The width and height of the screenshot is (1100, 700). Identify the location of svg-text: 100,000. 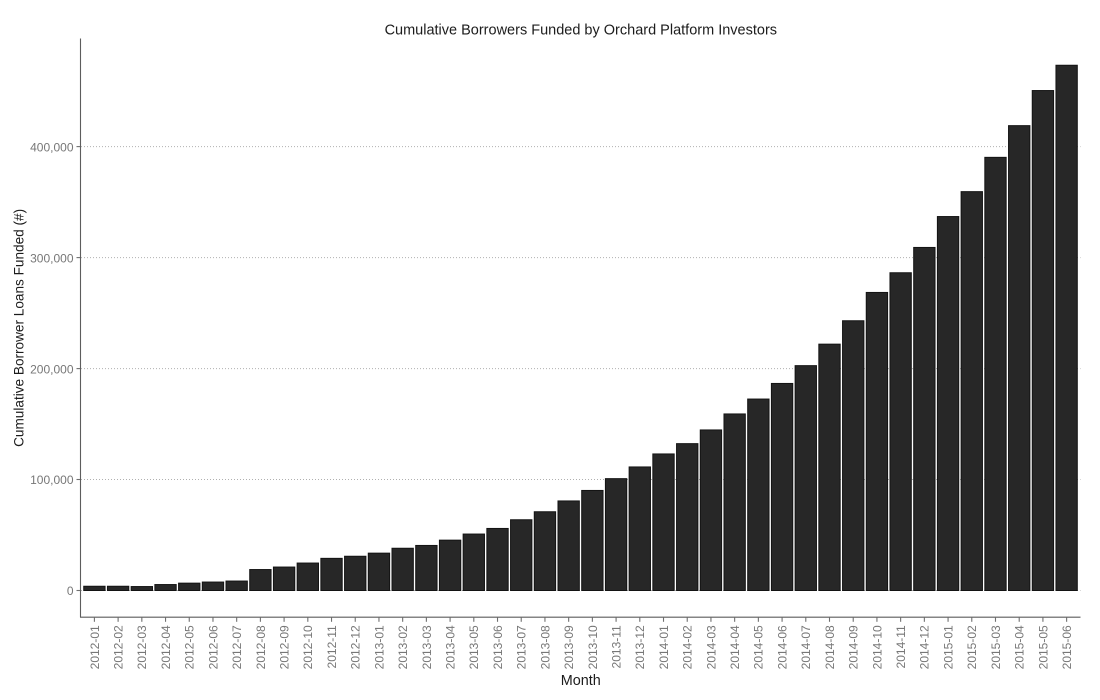
(52, 480).